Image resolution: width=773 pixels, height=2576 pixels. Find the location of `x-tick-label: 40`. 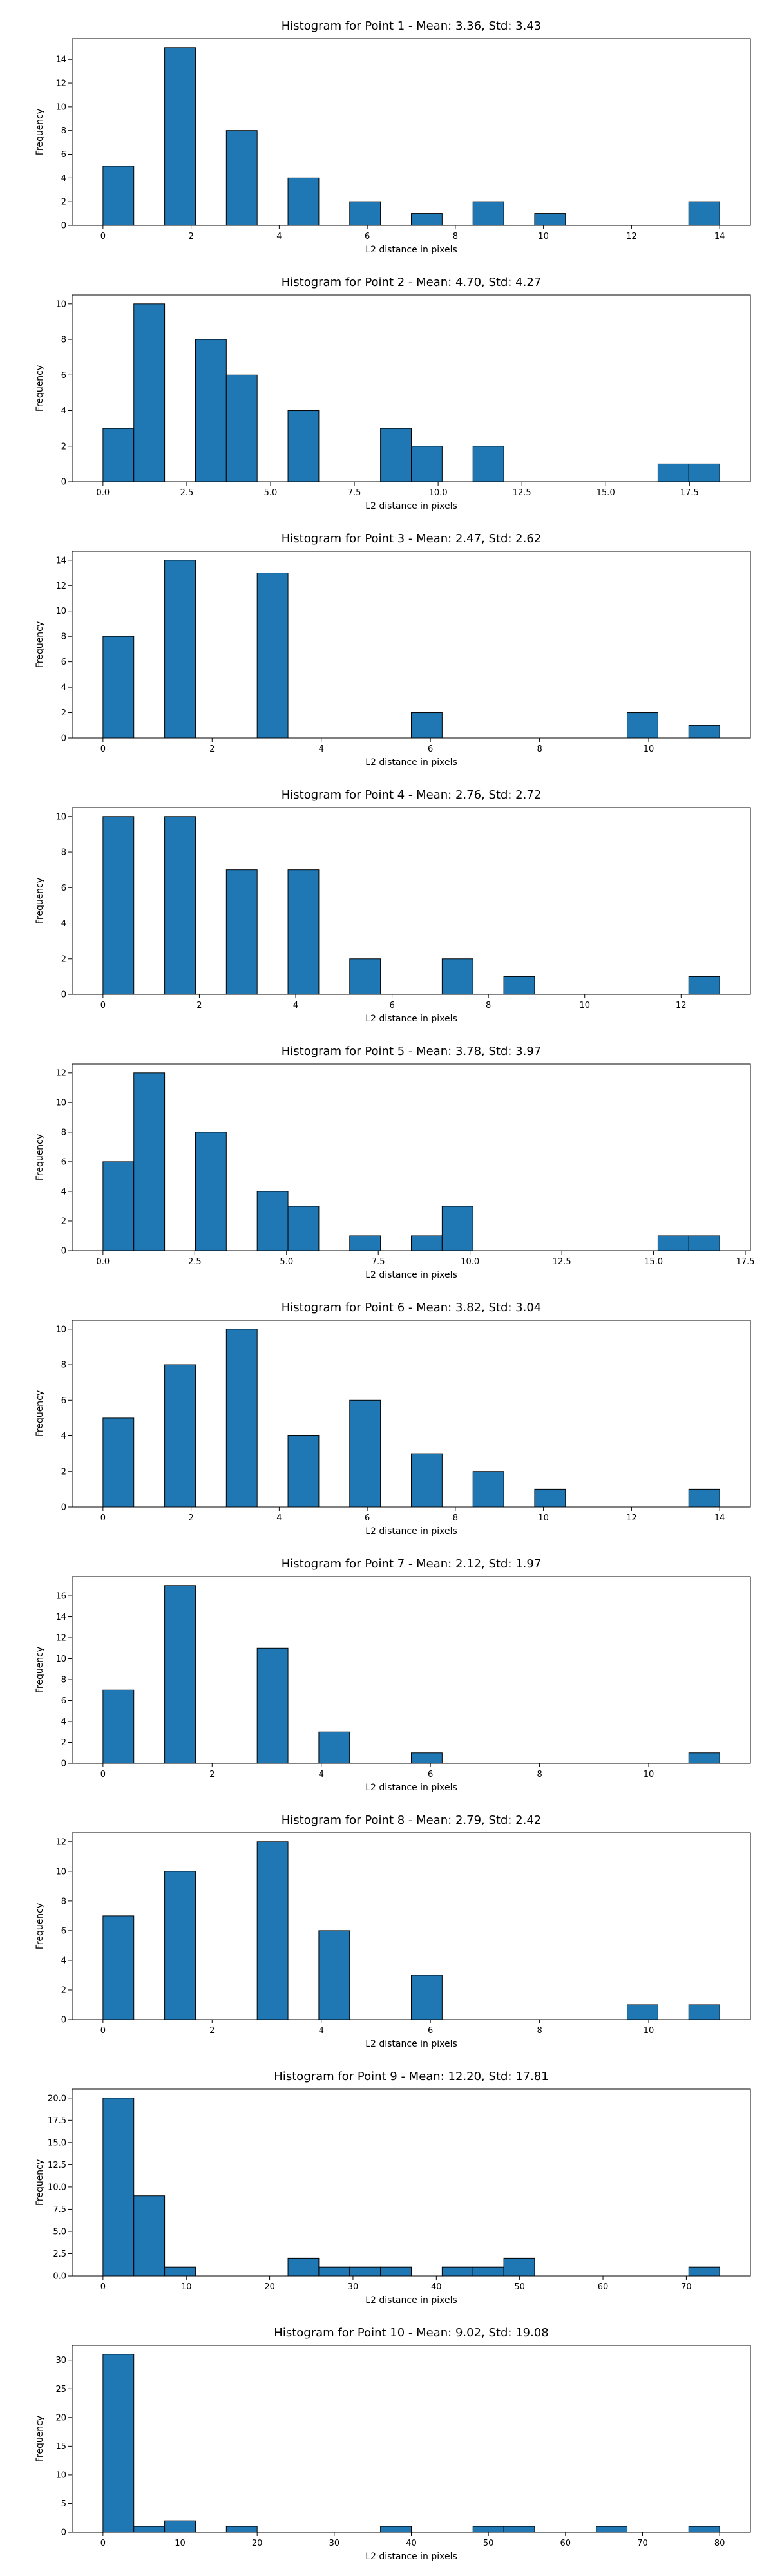

x-tick-label: 40 is located at coordinates (436, 2287).